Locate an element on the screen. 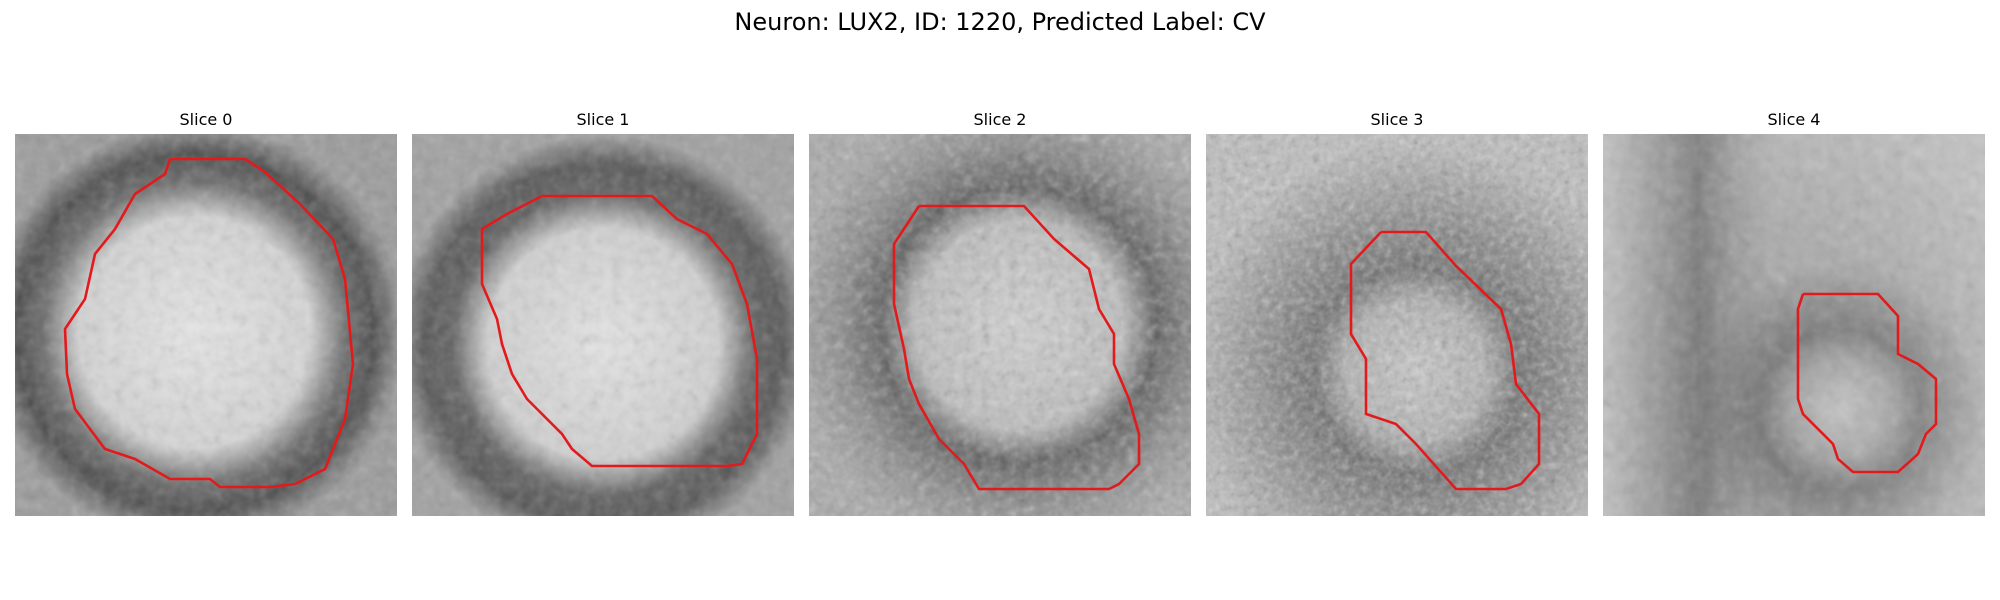  slice-title-1: Slice 1 is located at coordinates (603, 119).